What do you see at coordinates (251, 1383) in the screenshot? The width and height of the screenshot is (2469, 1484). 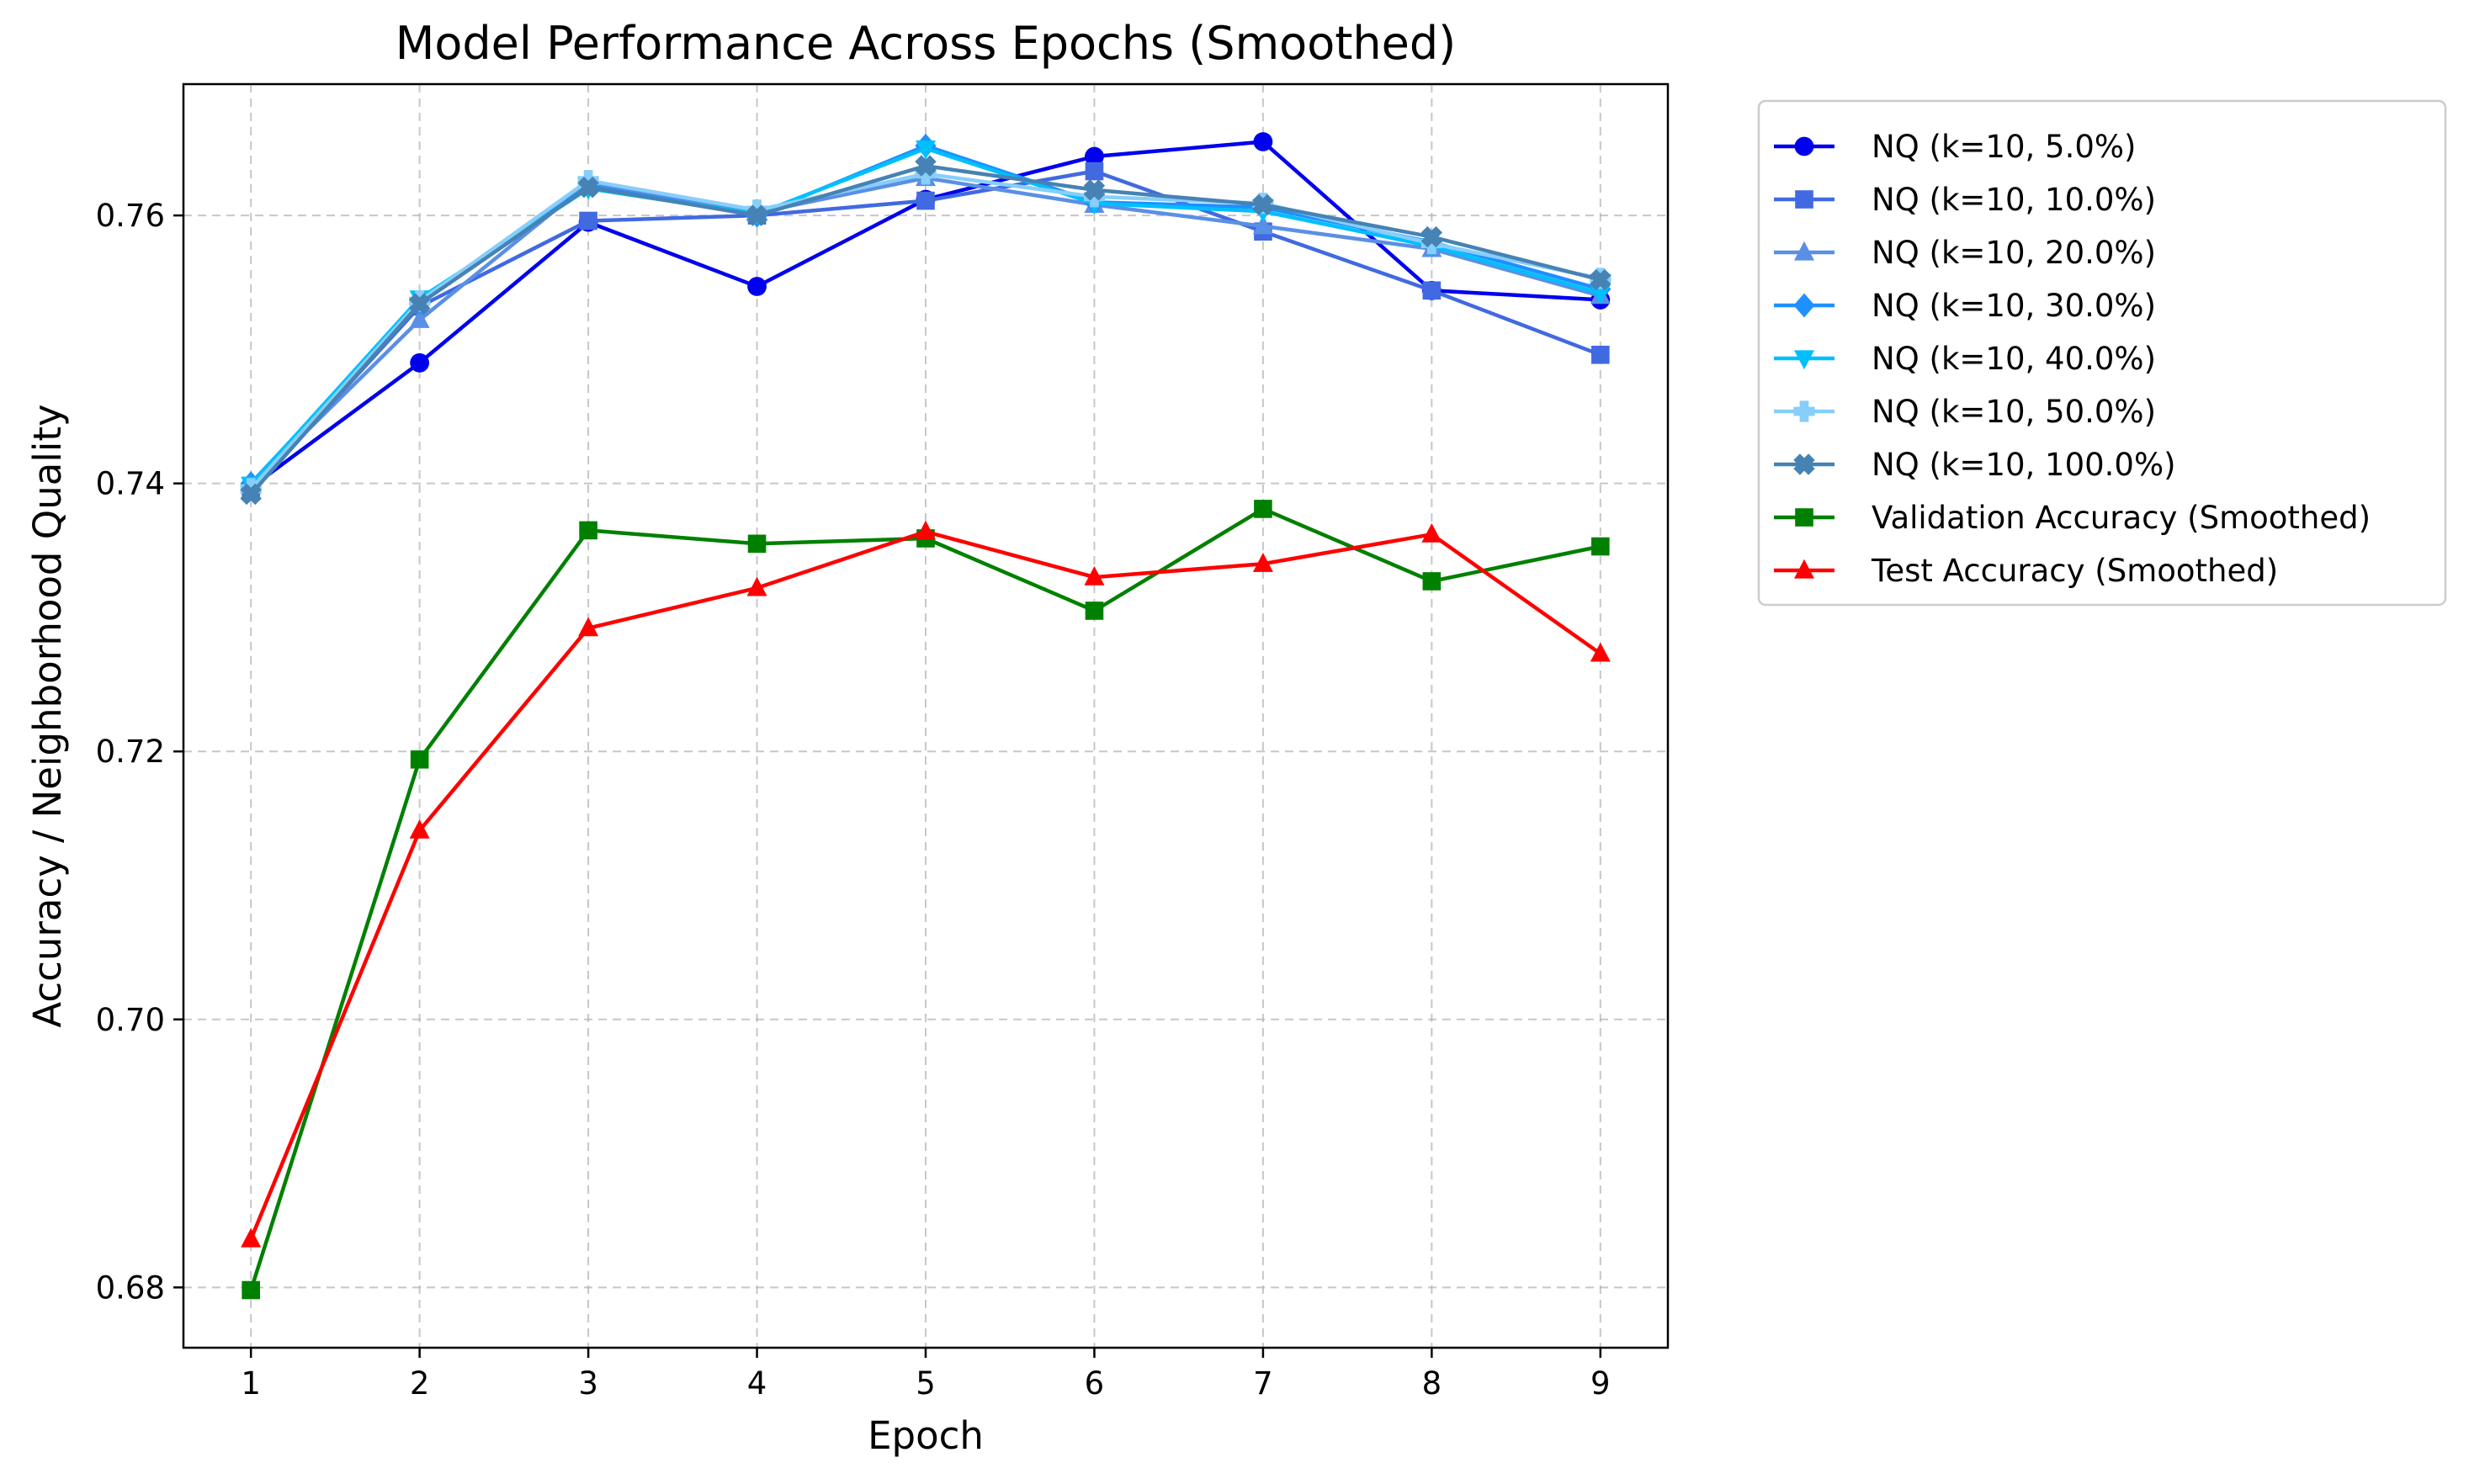 I see `x-tick-label: 1` at bounding box center [251, 1383].